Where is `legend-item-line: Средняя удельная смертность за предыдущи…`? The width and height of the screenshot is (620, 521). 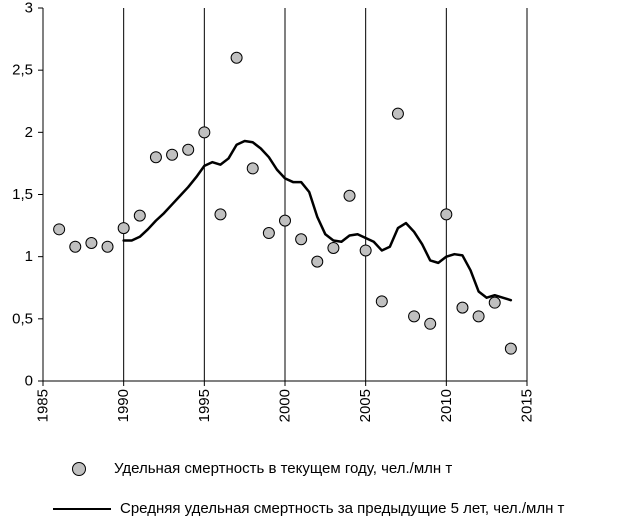
legend-item-line: Средняя удельная смертность за предыдущи… is located at coordinates (307, 508).